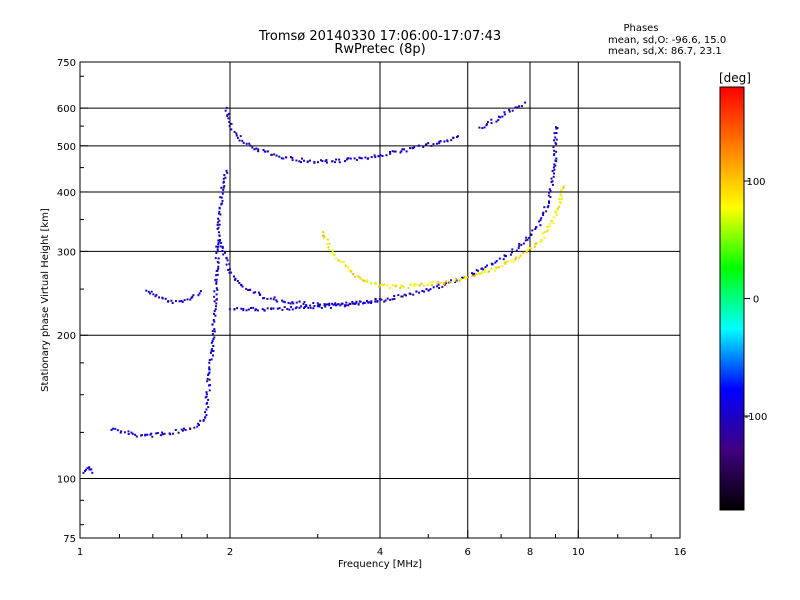  I want to click on x-tick-label: 4, so click(380, 552).